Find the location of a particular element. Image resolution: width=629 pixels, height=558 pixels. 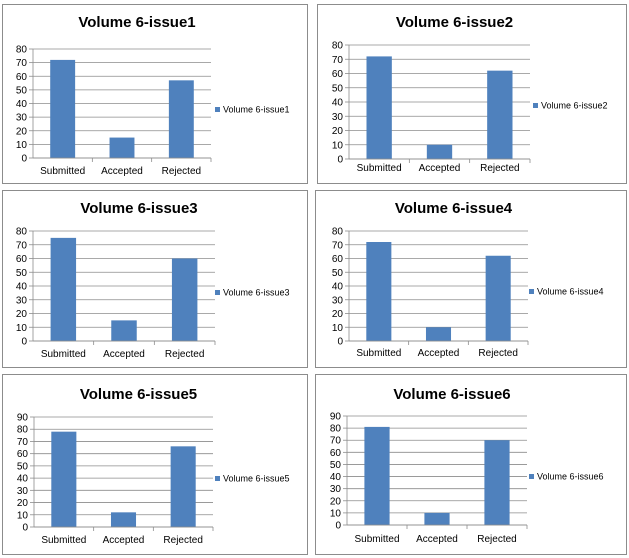

chart-title: Volume 6-issue4 is located at coordinates (454, 208).